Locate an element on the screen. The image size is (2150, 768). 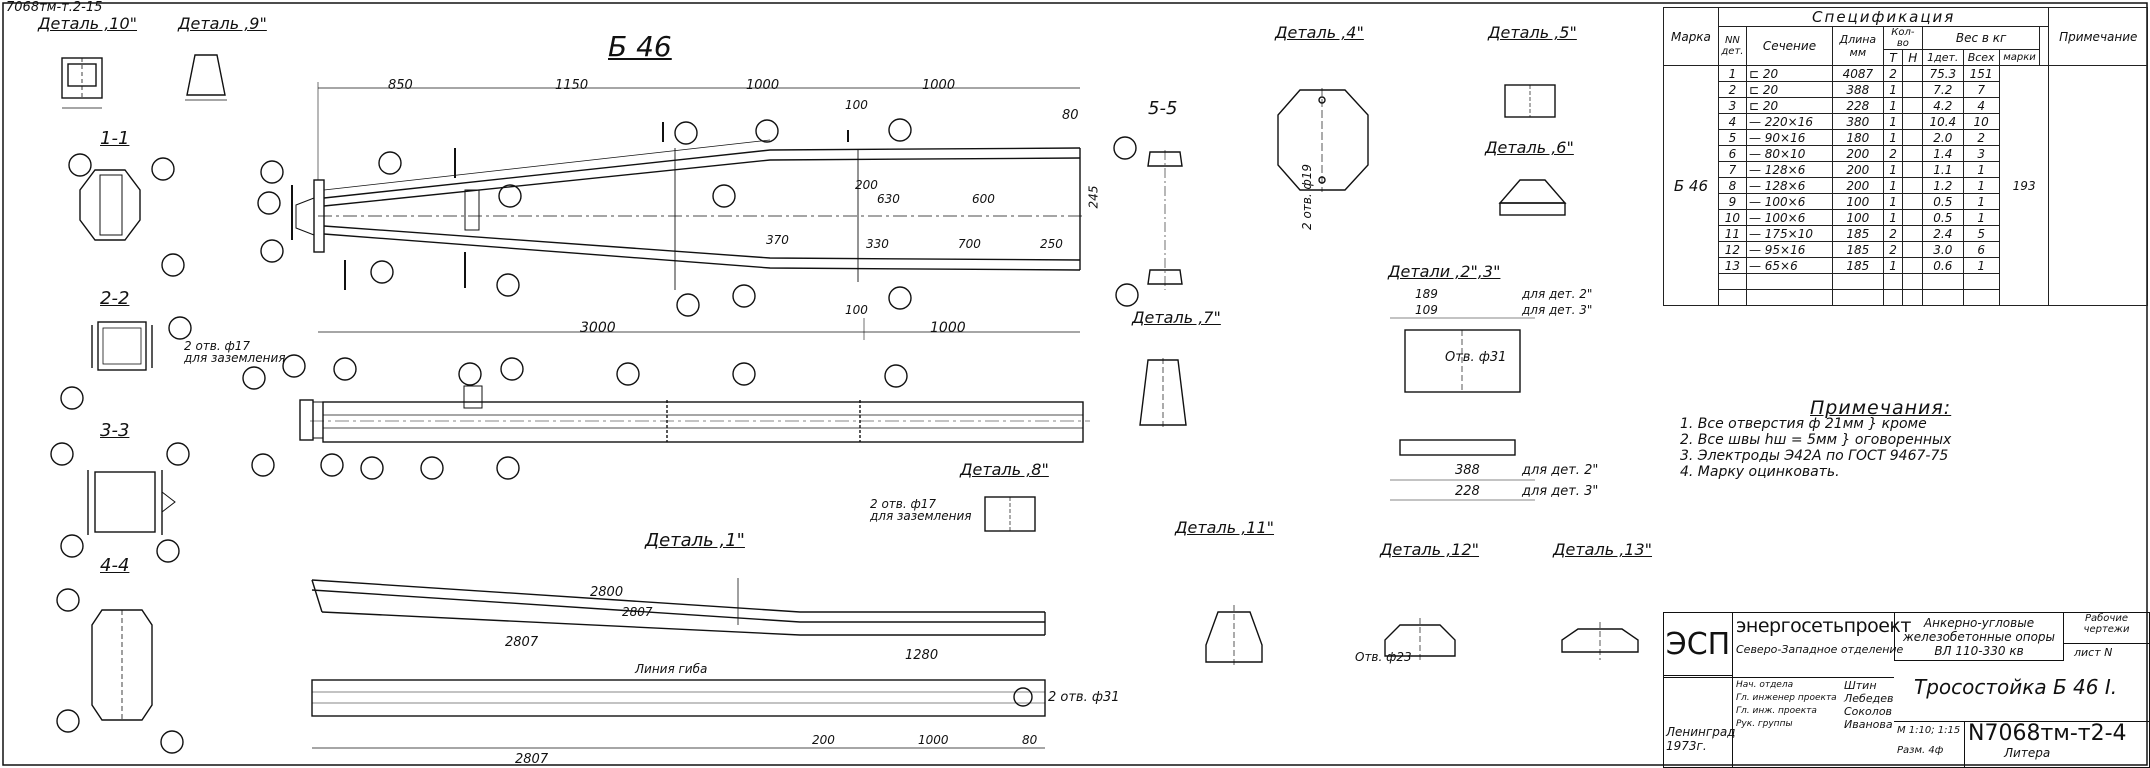
dim-109: 109 is located at coordinates (1426, 310).